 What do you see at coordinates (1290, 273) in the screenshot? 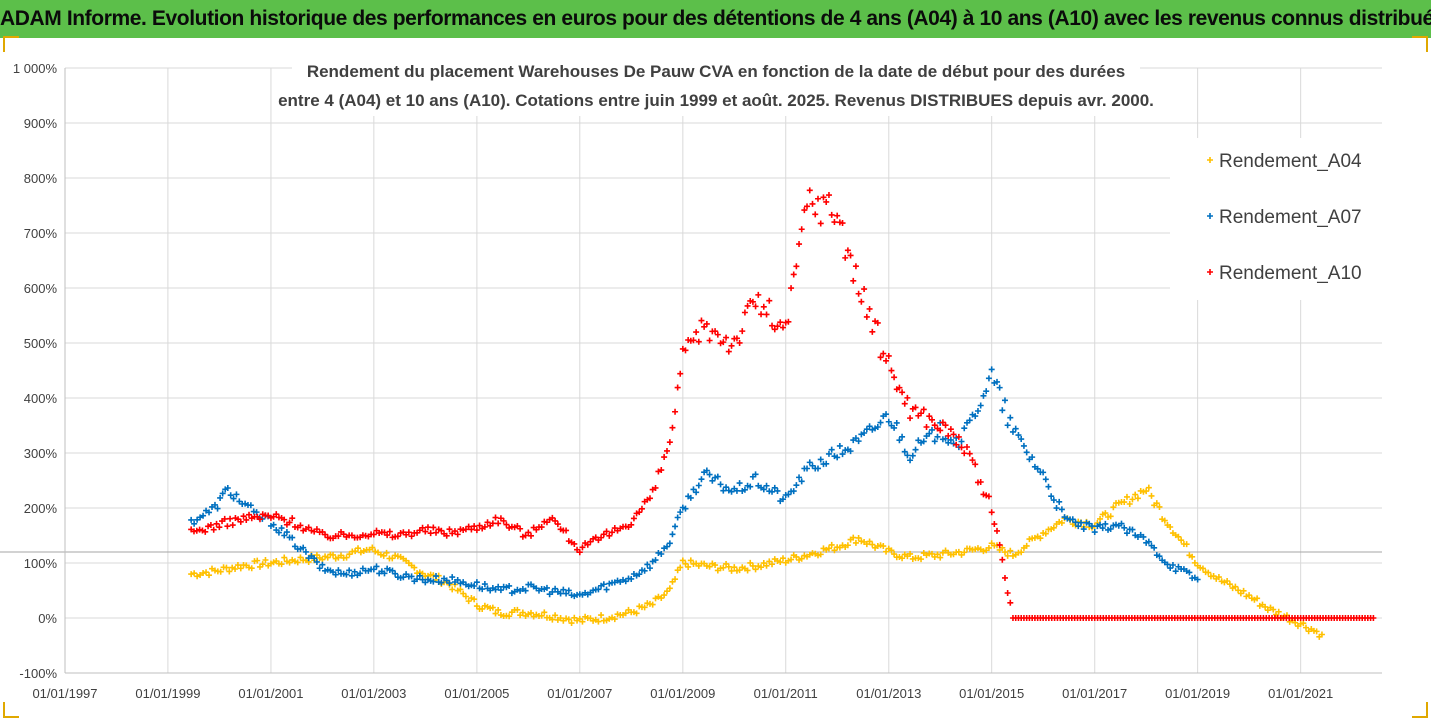
I see `legend-label-Rendement_A10: Rendement_A10` at bounding box center [1290, 273].